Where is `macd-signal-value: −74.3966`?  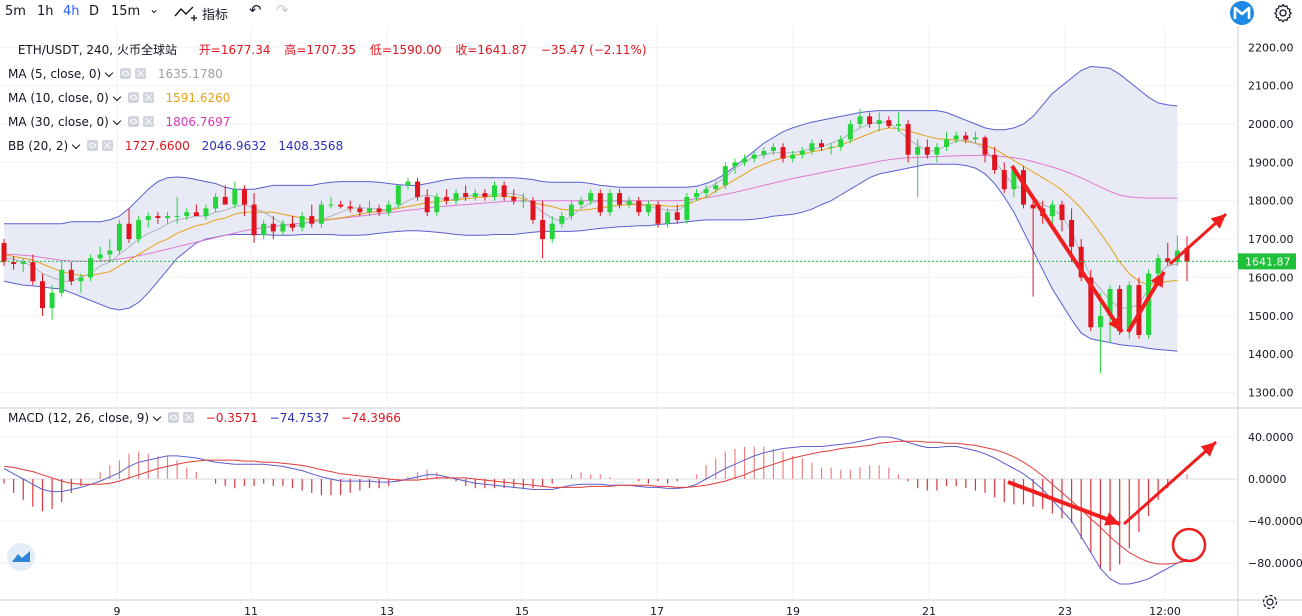
macd-signal-value: −74.3966 is located at coordinates (371, 418).